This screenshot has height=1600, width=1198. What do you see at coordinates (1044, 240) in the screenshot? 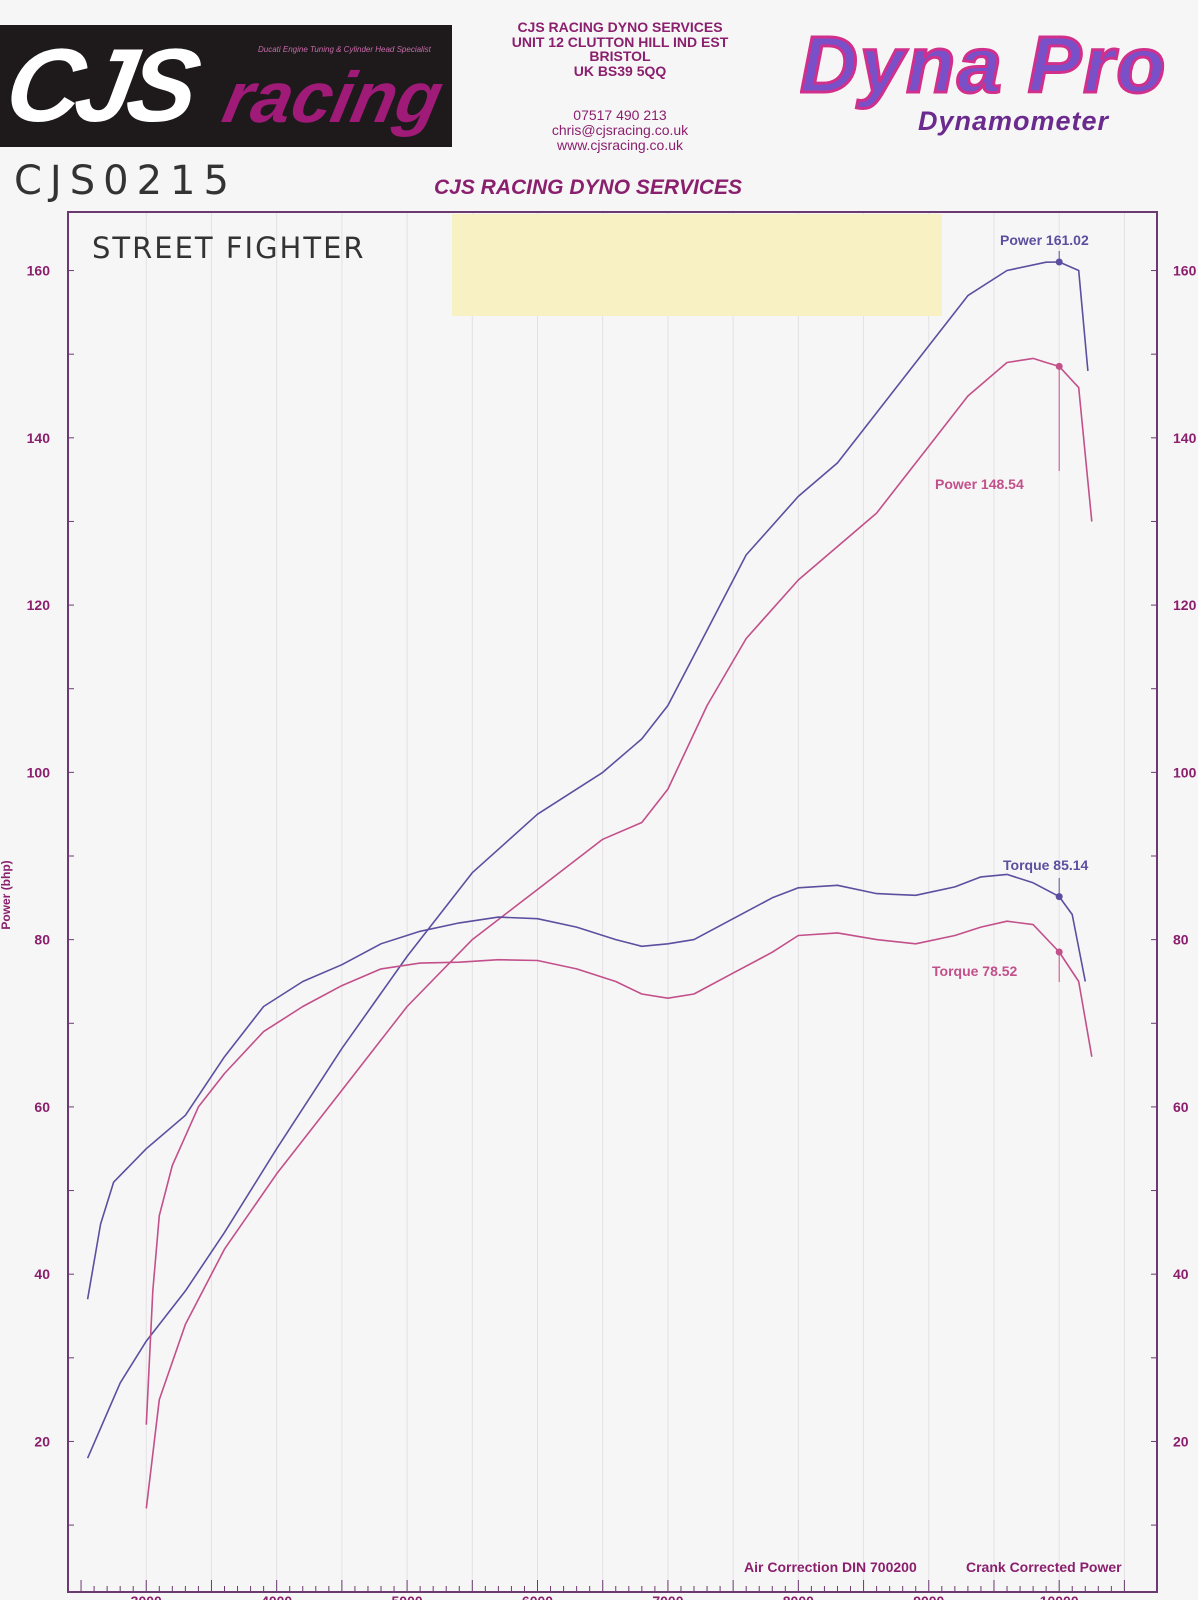
I see `annotation-label: Power 161.02` at bounding box center [1044, 240].